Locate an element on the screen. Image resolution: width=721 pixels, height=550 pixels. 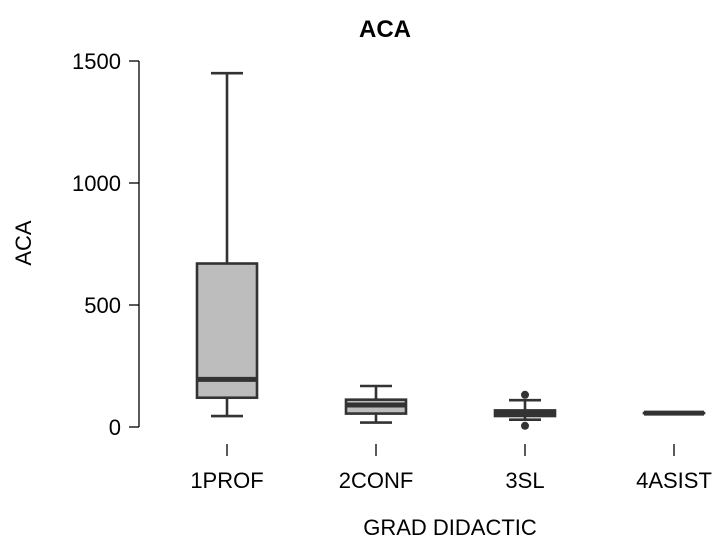
y-tick-label: 1000 is located at coordinates (96, 183).